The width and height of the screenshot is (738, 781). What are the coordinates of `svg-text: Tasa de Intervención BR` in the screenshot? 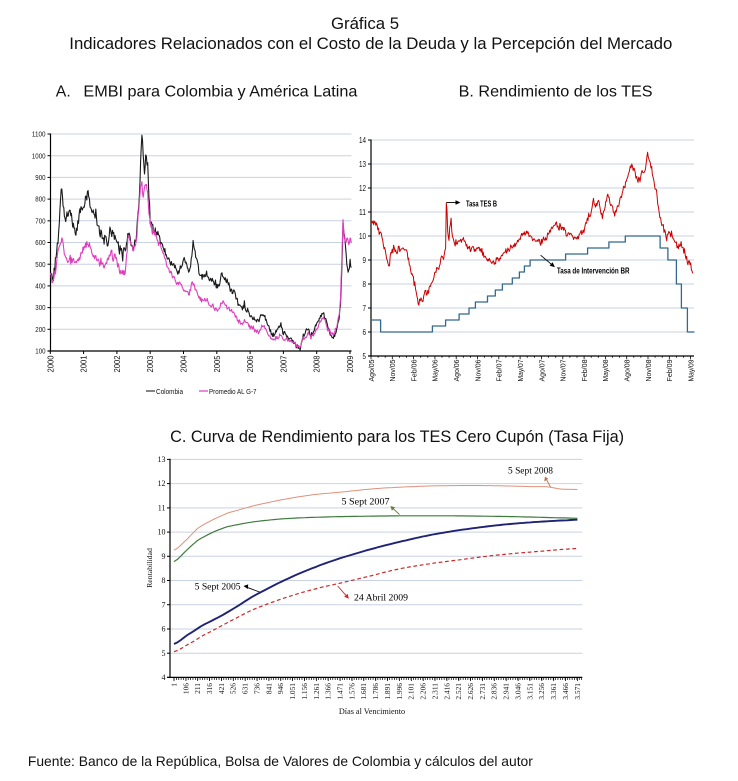 It's located at (593, 271).